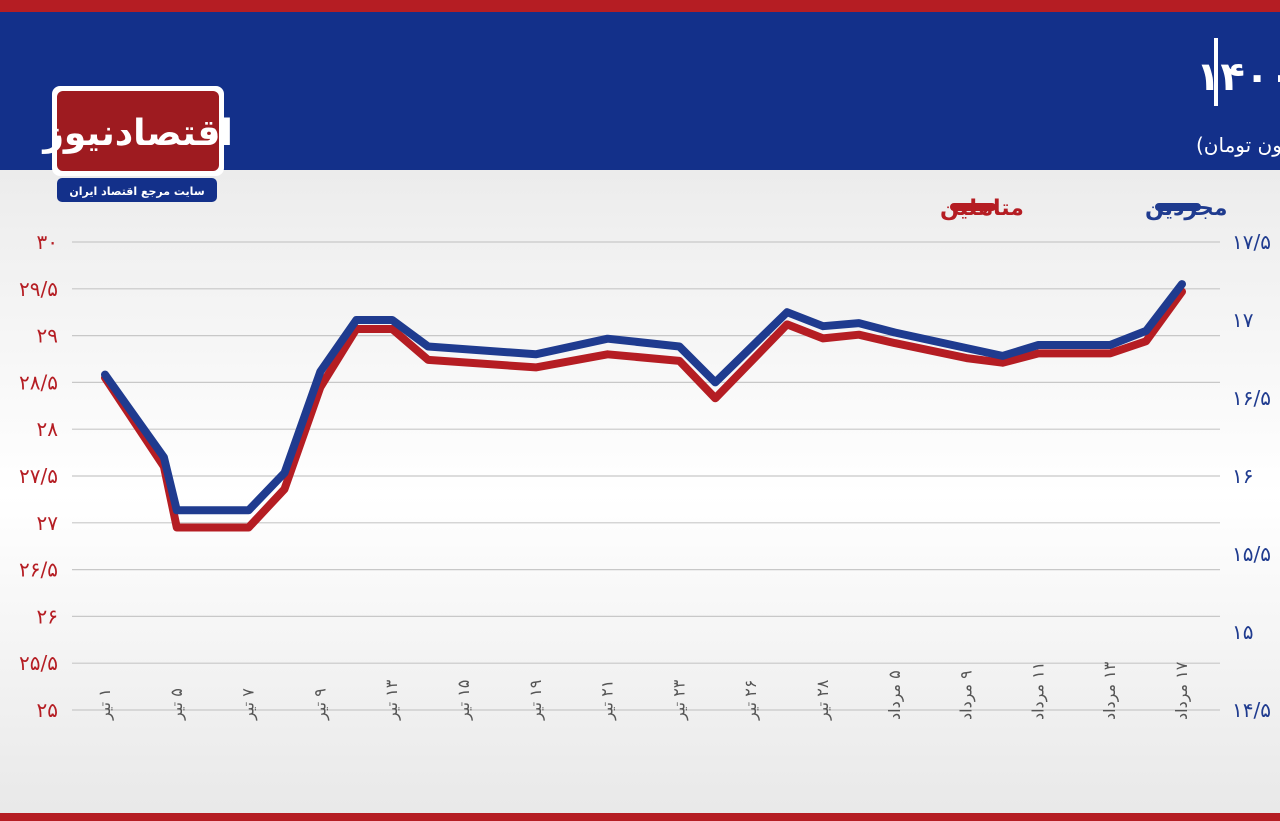 The height and width of the screenshot is (821, 1280). Describe the element at coordinates (1238, 77) in the screenshot. I see `chart-title: روند هزینه وام مسکن در تابستان ۱۴۰۰` at that location.